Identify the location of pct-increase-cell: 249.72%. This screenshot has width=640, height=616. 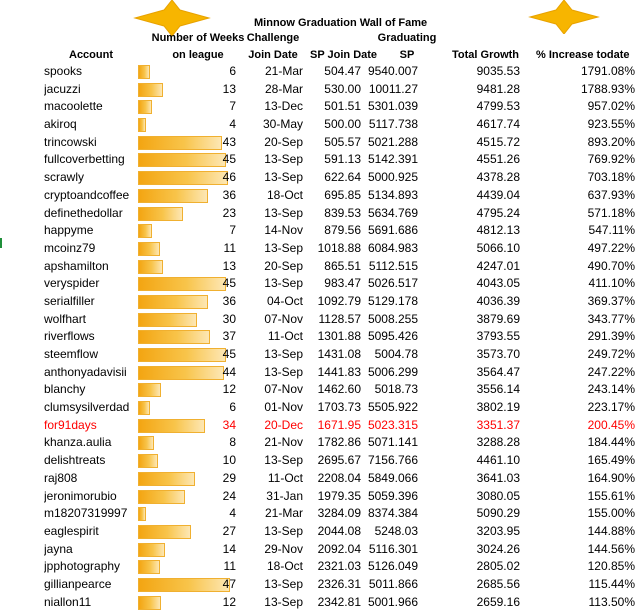
(611, 354).